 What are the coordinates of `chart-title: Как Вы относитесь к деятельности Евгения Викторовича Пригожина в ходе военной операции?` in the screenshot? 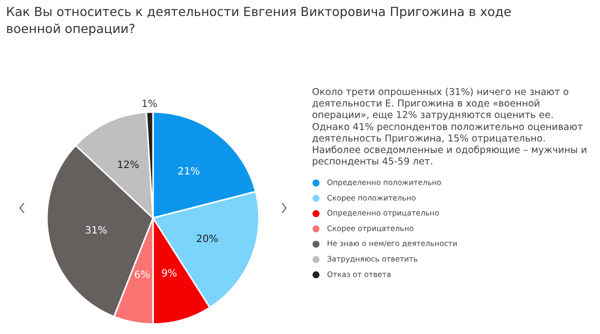 It's located at (259, 20).